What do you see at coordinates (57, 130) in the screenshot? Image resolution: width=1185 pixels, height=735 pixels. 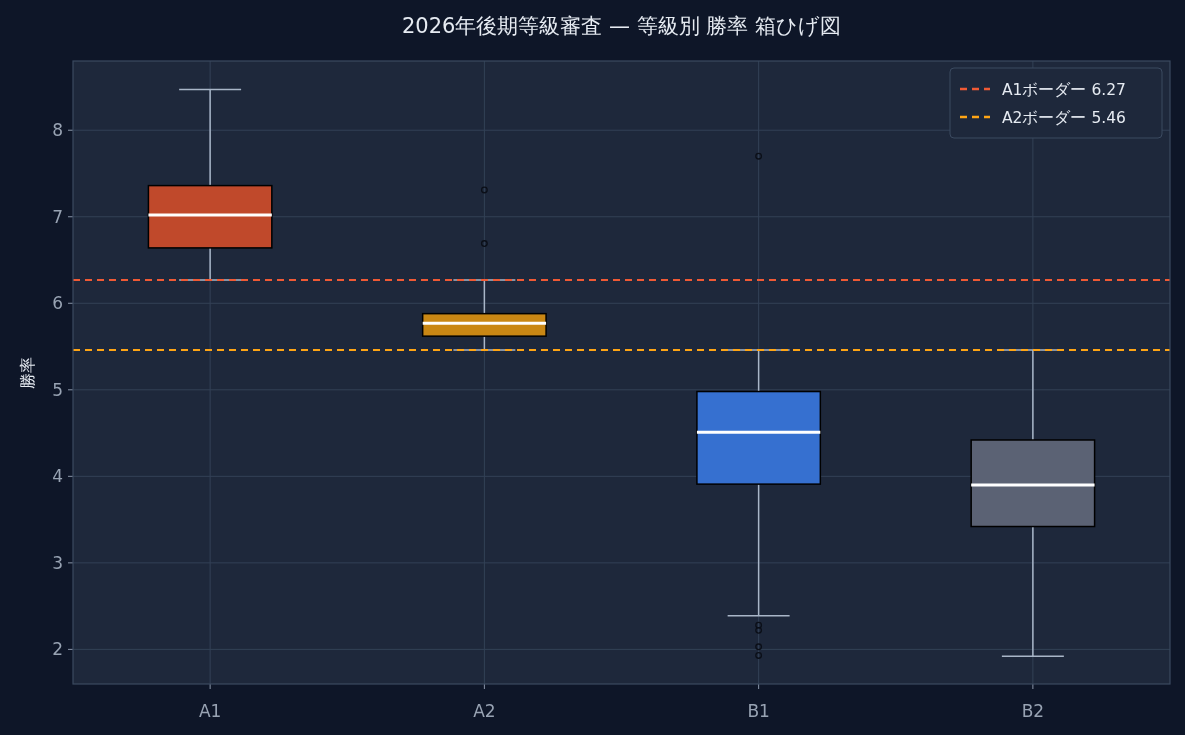 I see `y-tick-label: 8` at bounding box center [57, 130].